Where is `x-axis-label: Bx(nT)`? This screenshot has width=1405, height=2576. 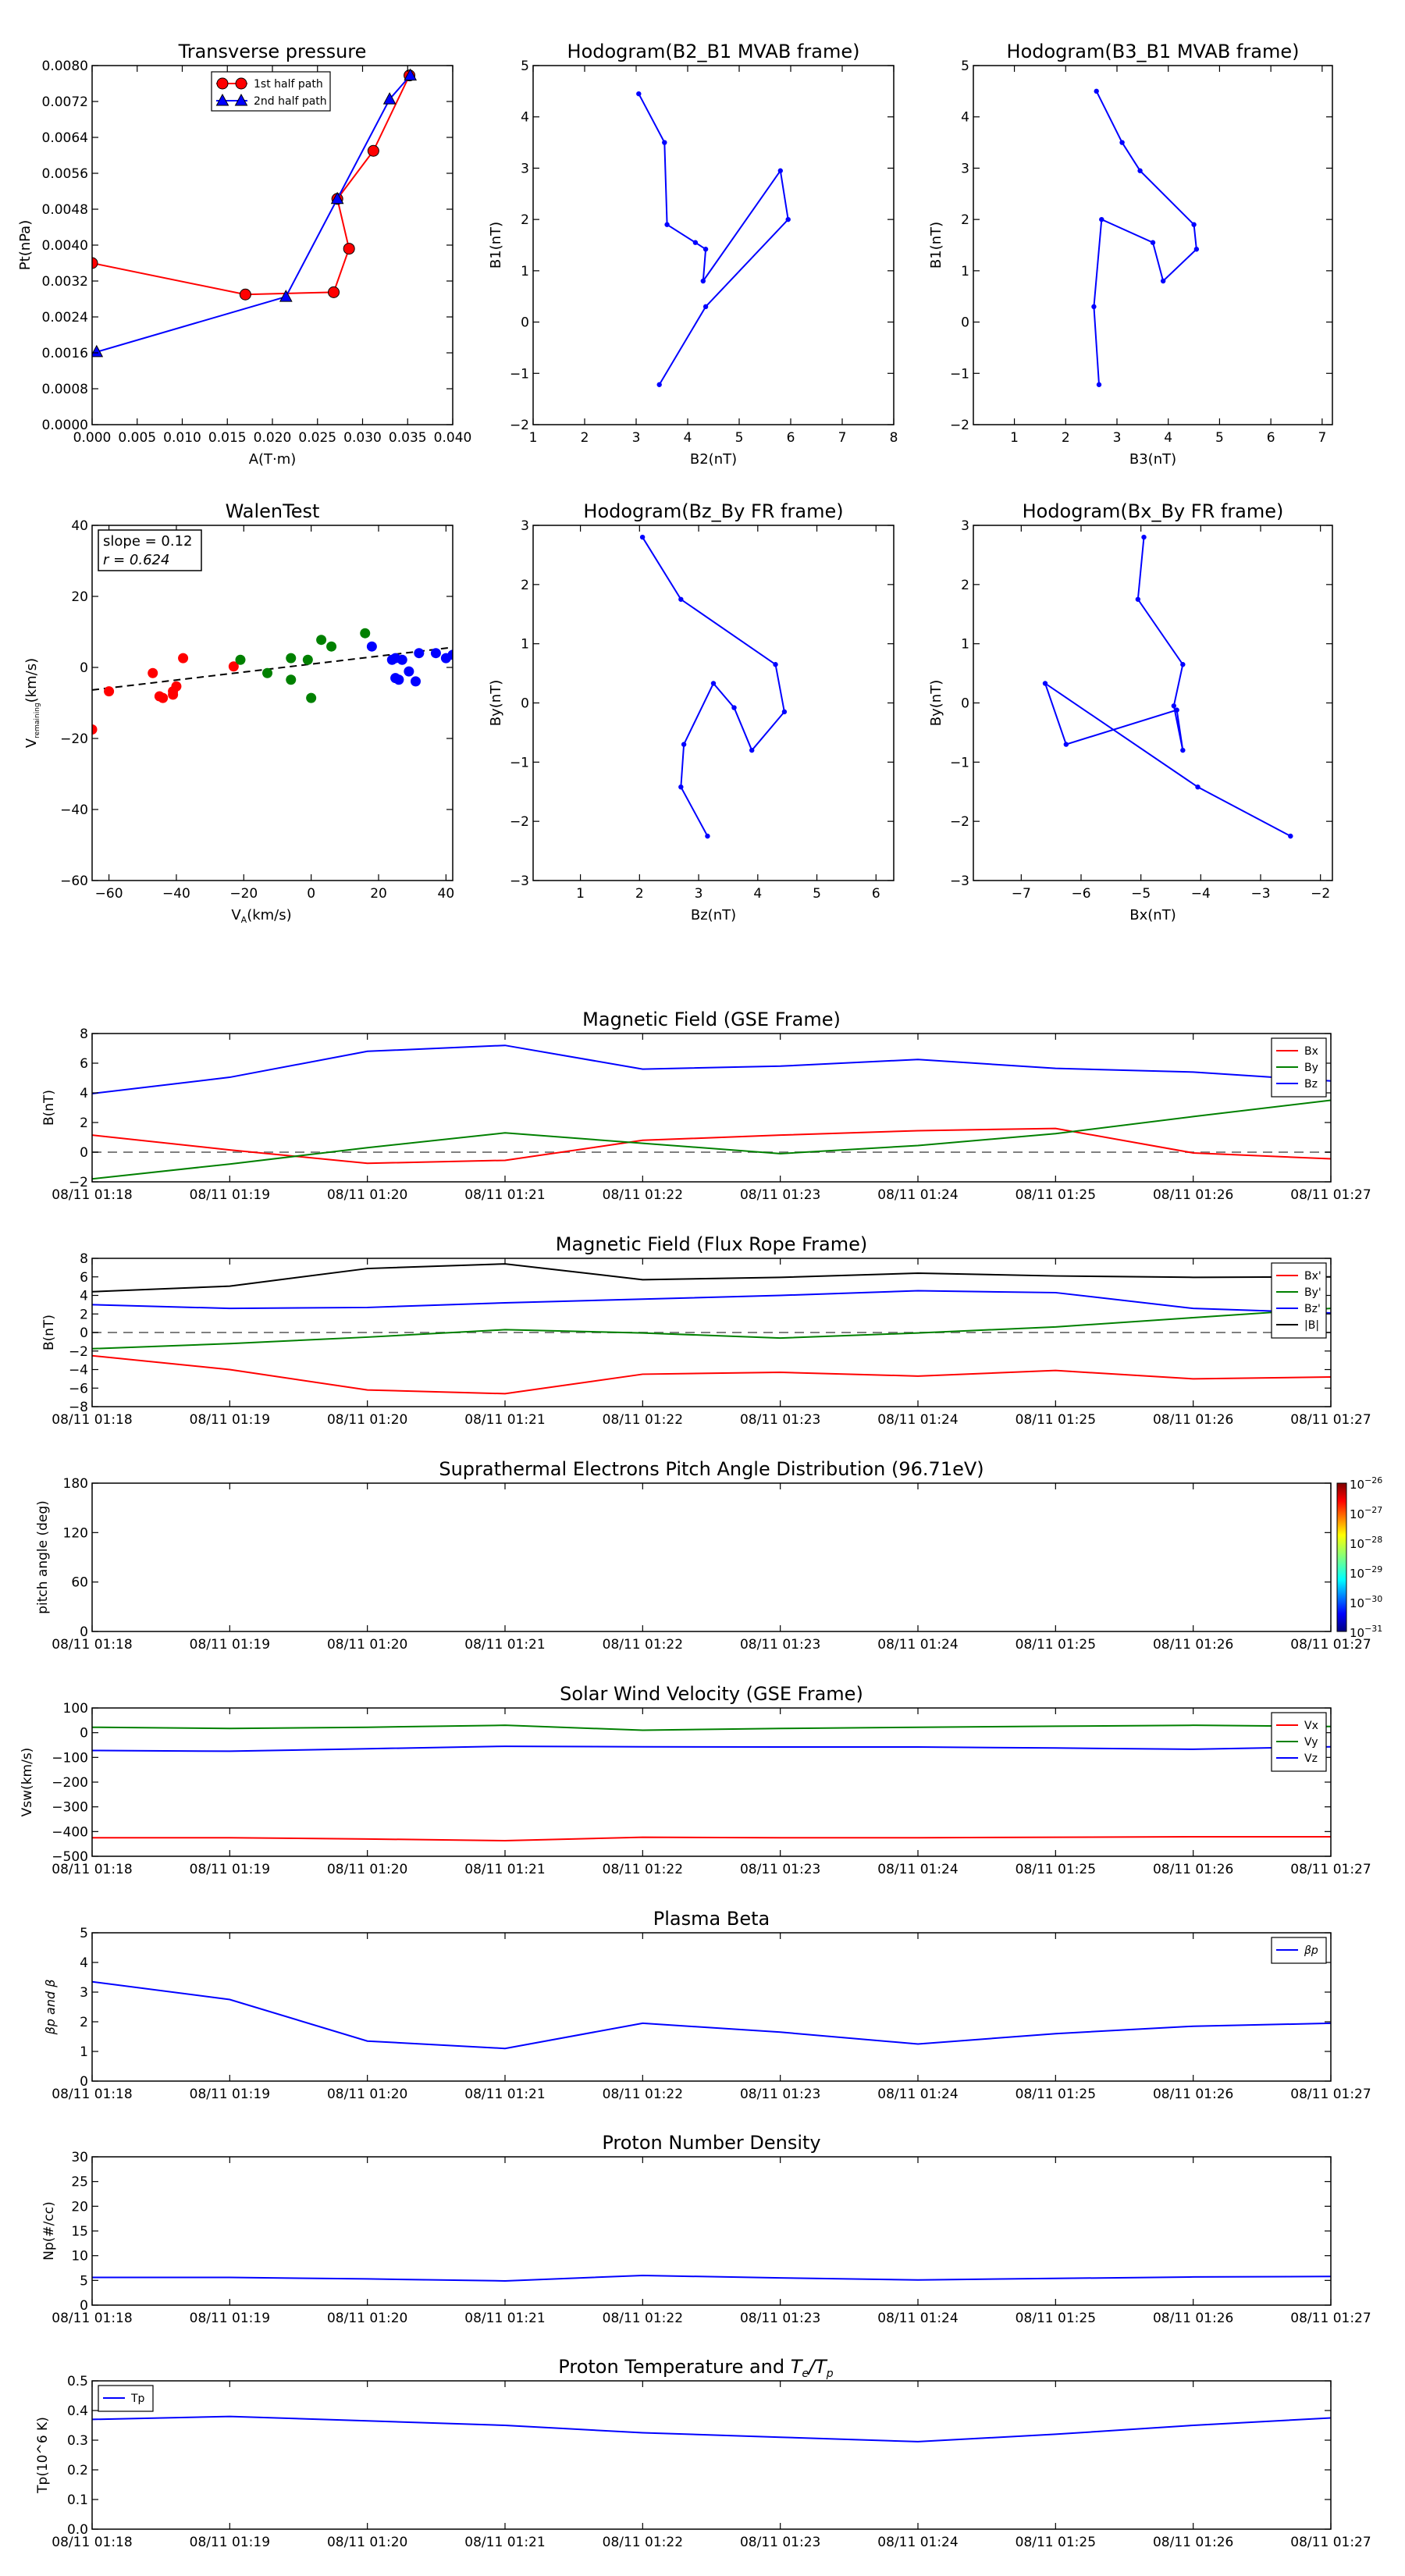 x-axis-label: Bx(nT) is located at coordinates (1152, 915).